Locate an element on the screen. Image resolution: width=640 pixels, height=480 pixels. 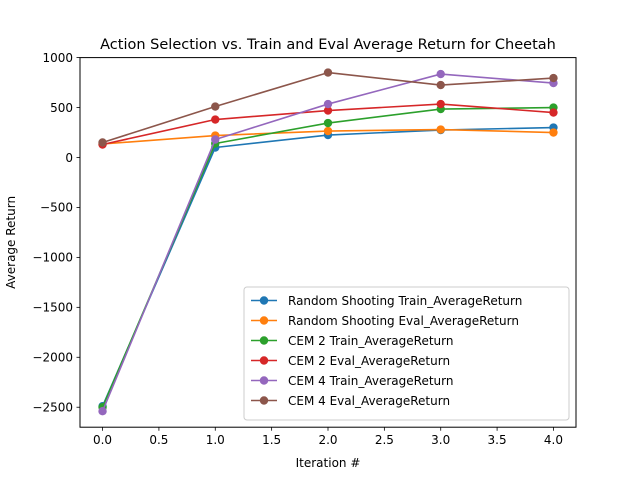
legend-label: CEM 4 Eval_AverageReturn is located at coordinates (369, 401).